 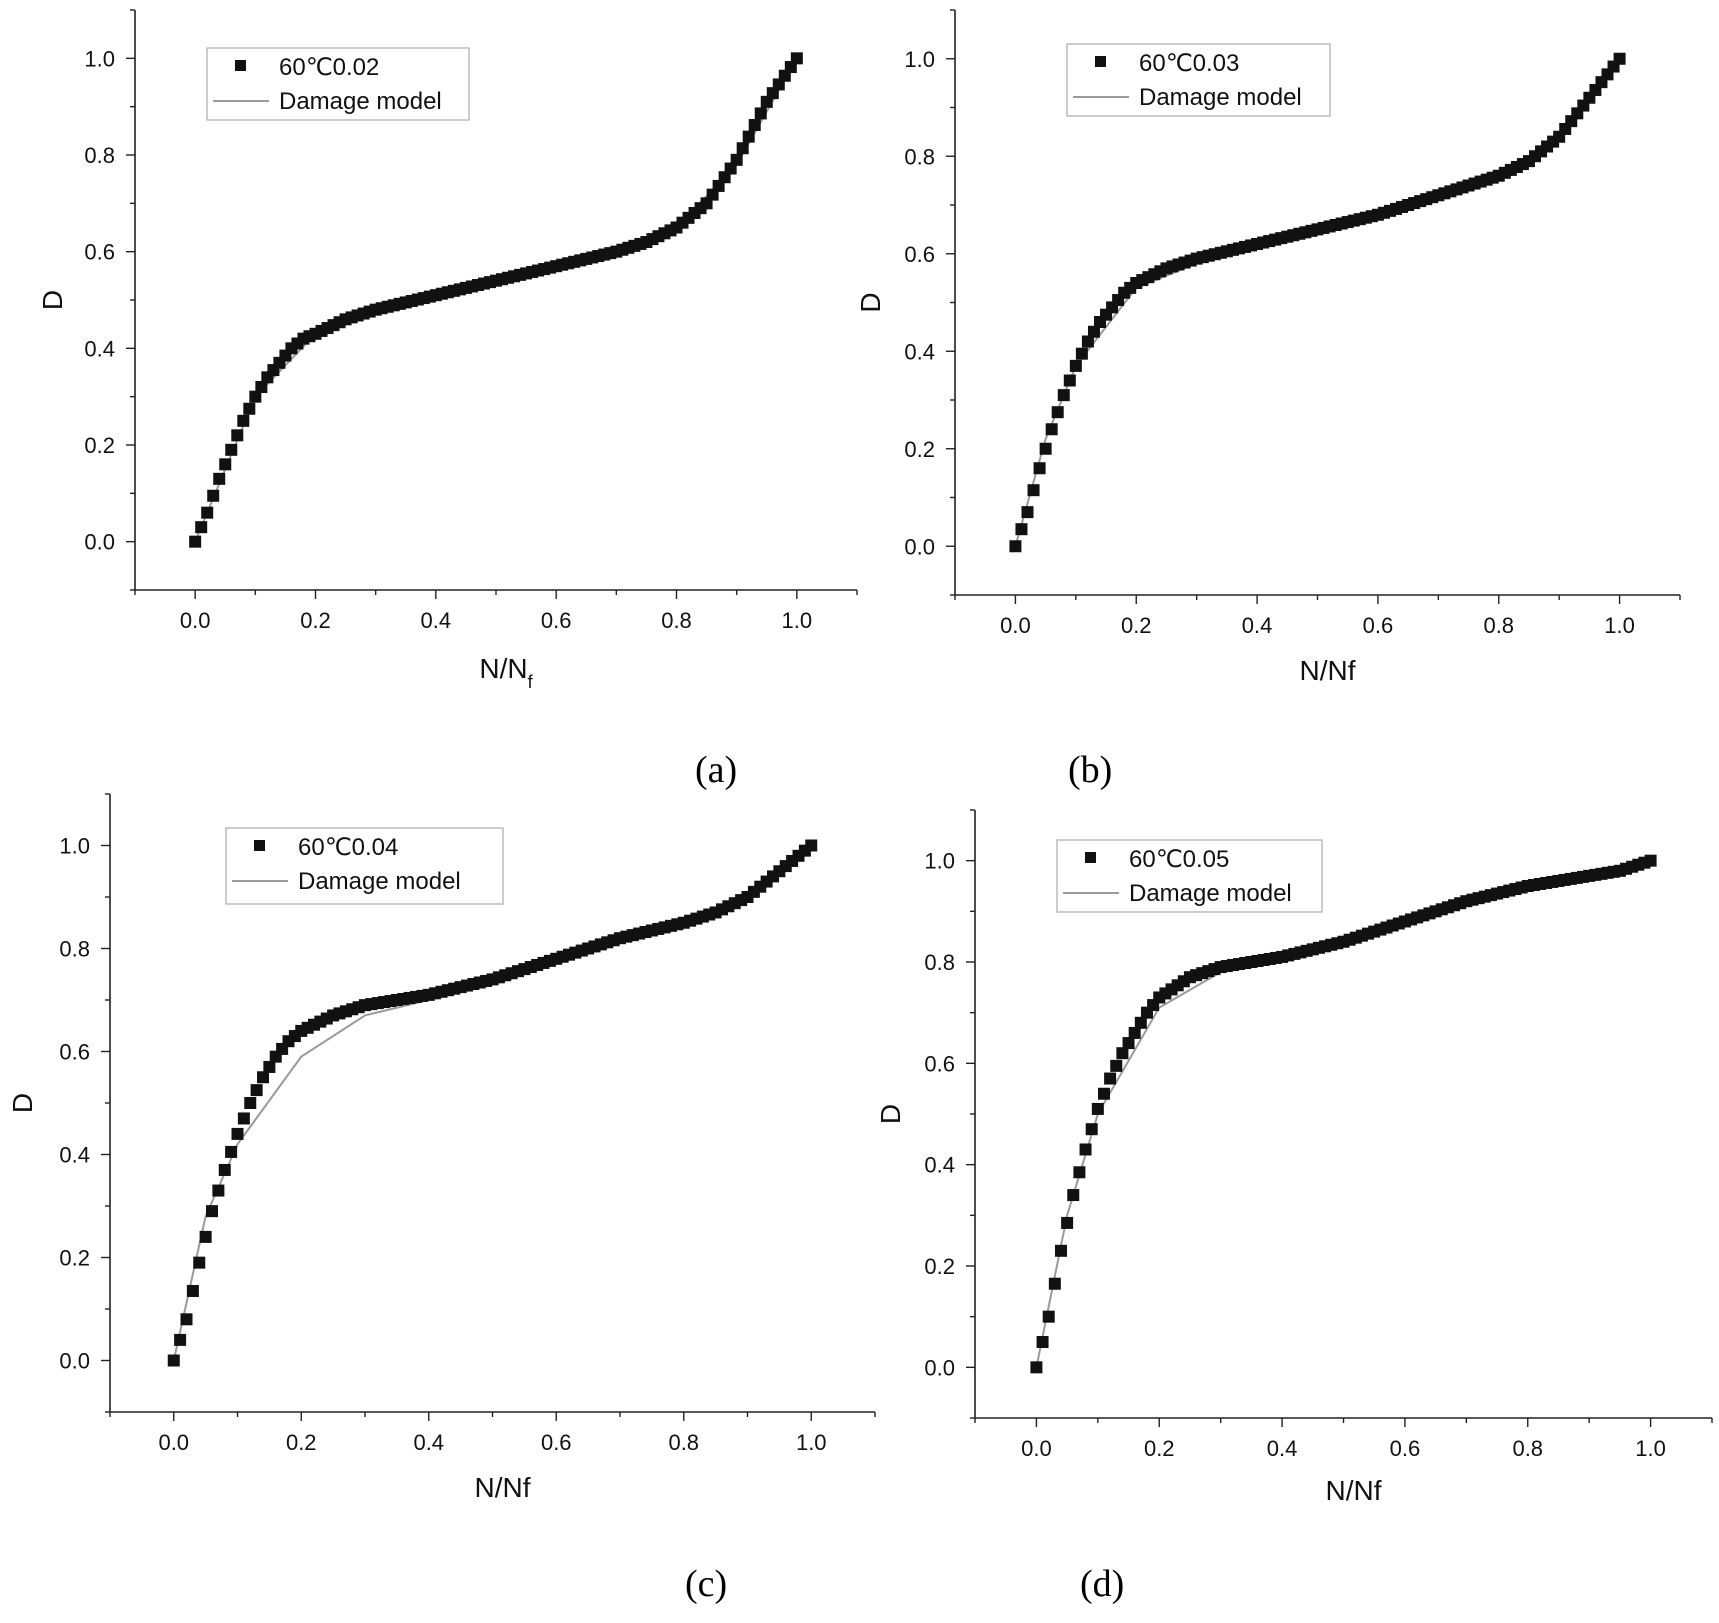 I want to click on panel-label-b: (b), so click(x=1090, y=770).